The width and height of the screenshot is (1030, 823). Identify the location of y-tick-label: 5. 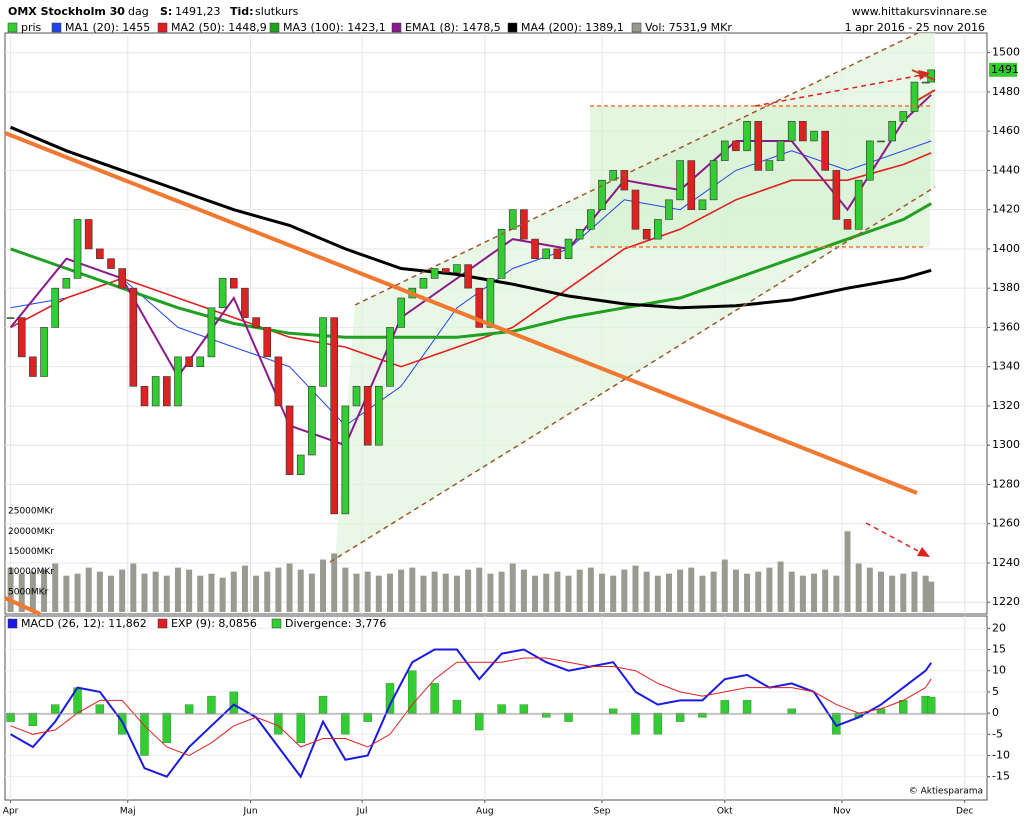
(995, 691).